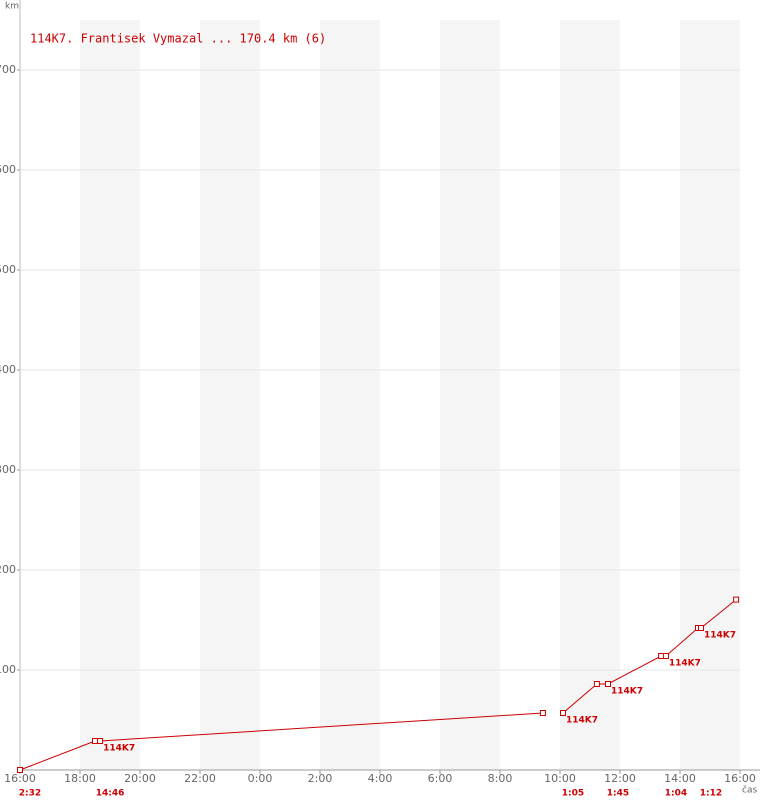 This screenshot has height=800, width=760. What do you see at coordinates (380, 778) in the screenshot?
I see `x-tick-label: 4:00` at bounding box center [380, 778].